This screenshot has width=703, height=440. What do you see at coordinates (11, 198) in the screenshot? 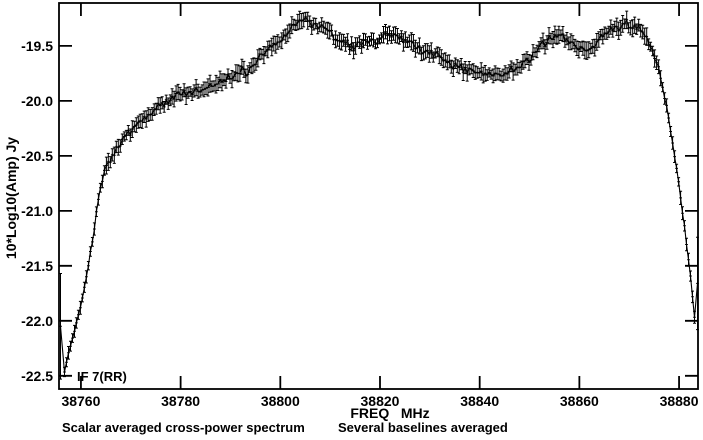
I see `y-axis-title: 10*Log10(Amp) Jy` at bounding box center [11, 198].